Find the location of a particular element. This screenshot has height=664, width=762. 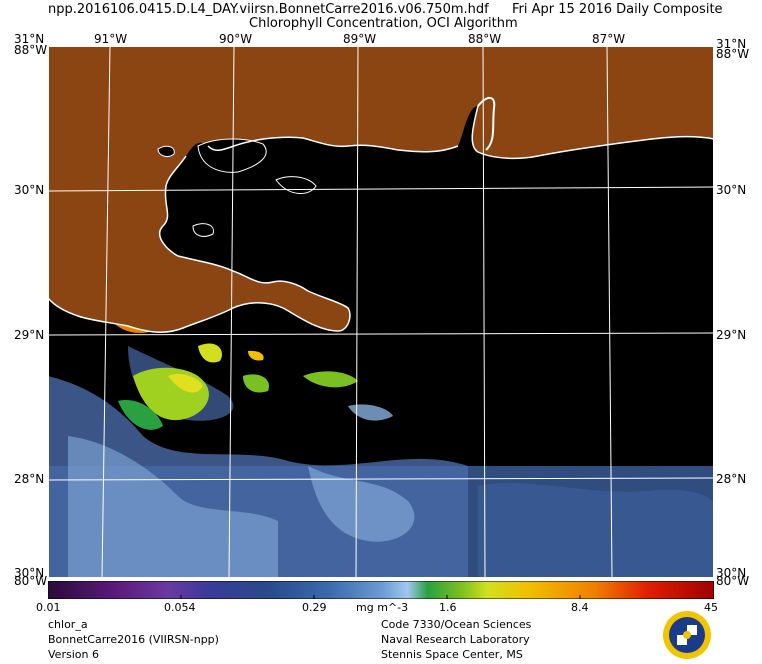

lon-label-91w: 91°W is located at coordinates (111, 39).